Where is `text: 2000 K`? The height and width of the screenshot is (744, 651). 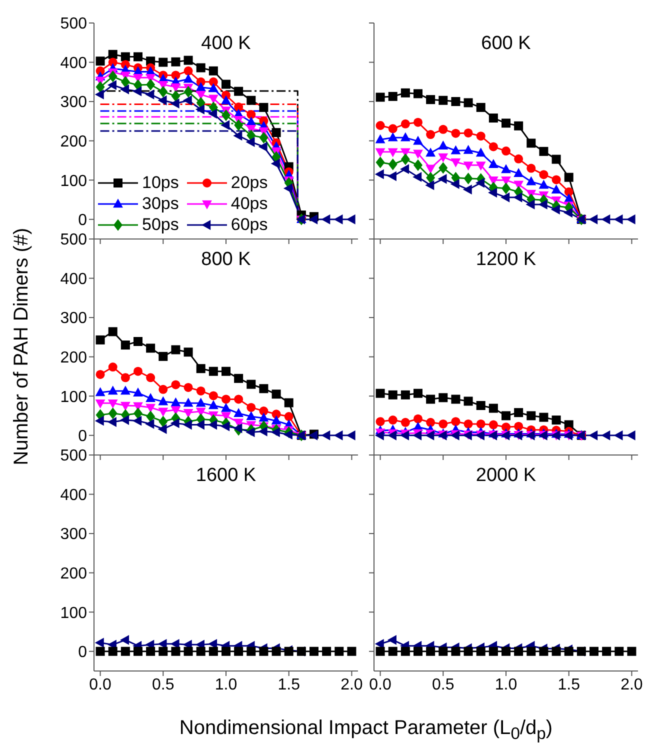 text: 2000 K is located at coordinates (506, 476).